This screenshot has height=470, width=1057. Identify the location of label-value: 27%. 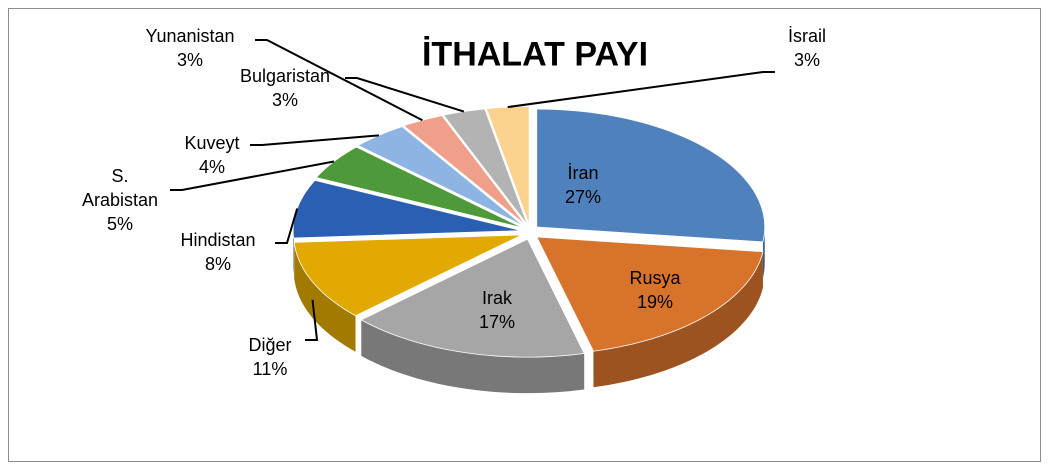
(583, 197).